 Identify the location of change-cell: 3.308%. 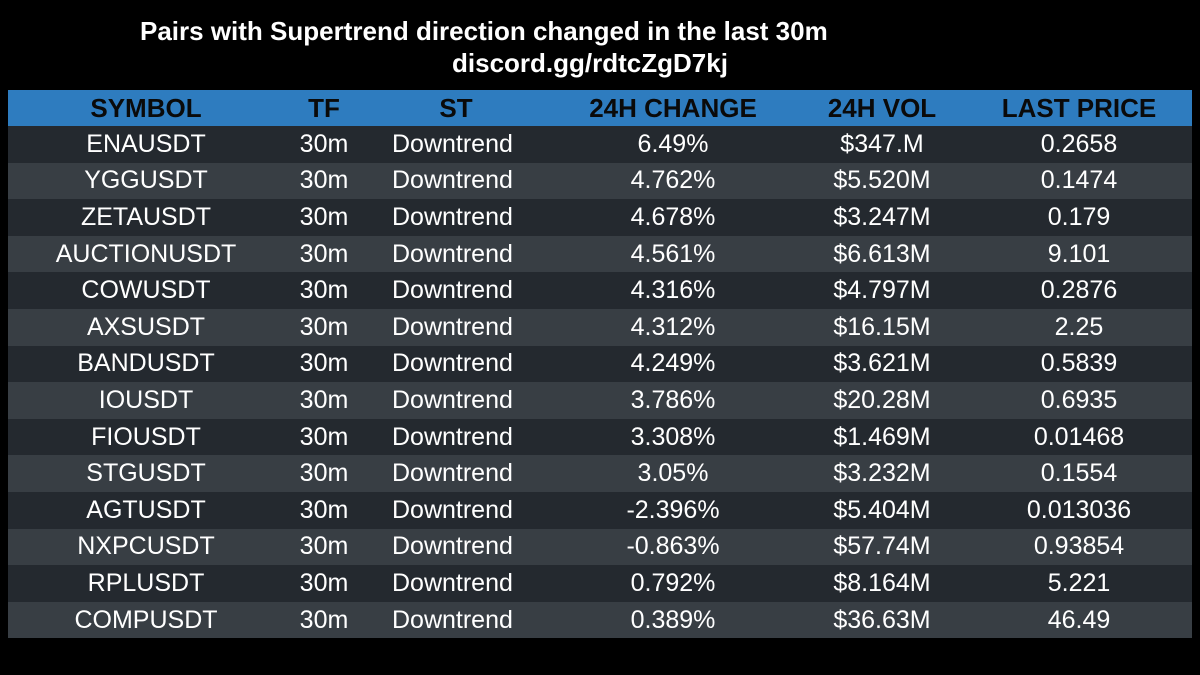
(673, 437).